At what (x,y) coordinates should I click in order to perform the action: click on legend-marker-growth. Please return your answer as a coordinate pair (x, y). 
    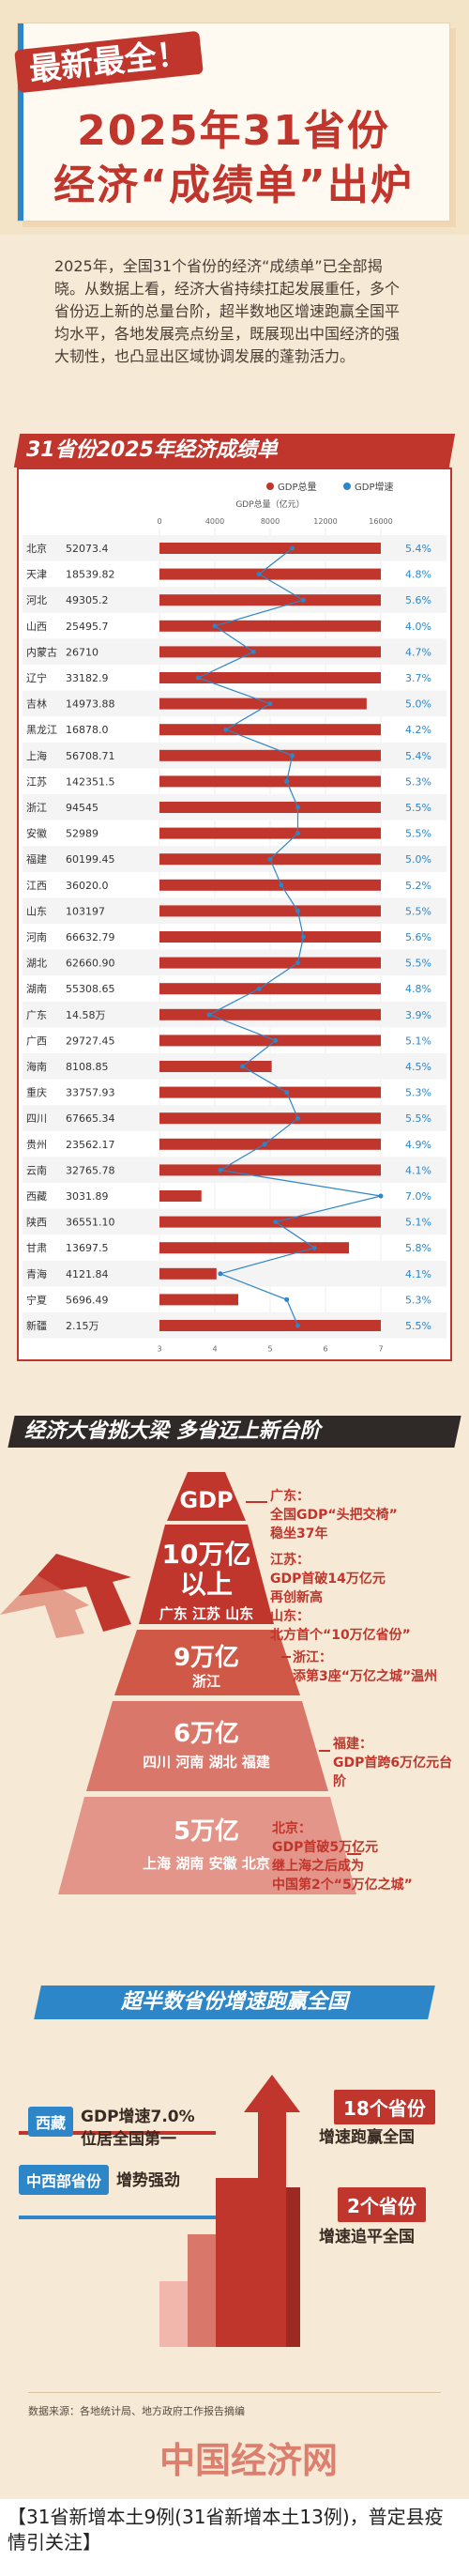
    Looking at the image, I should click on (347, 487).